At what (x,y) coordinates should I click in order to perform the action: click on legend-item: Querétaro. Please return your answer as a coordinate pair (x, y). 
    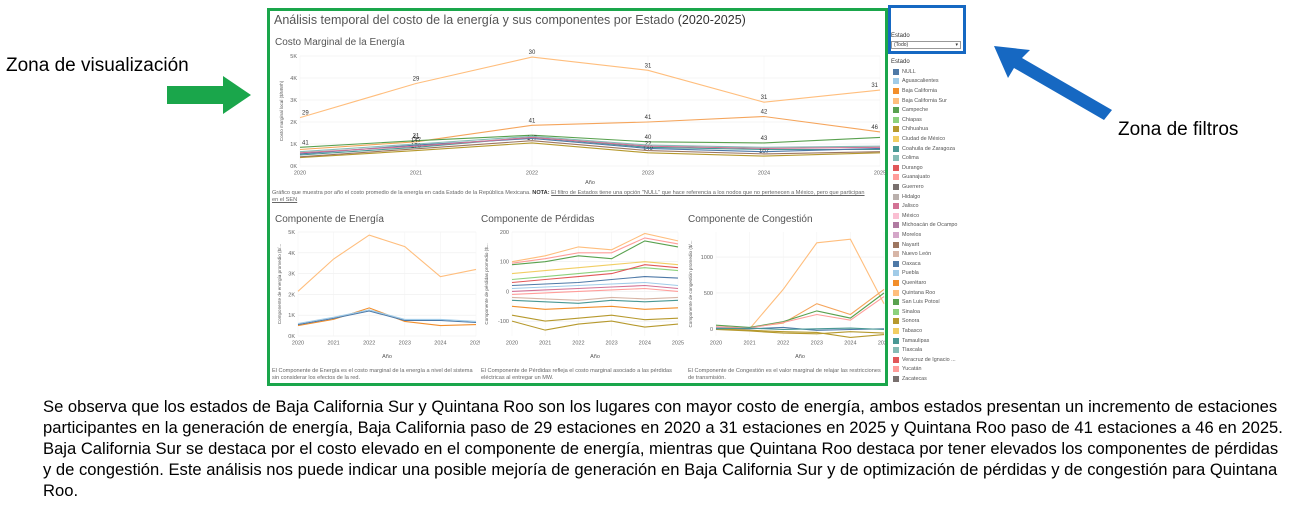
    Looking at the image, I should click on (909, 283).